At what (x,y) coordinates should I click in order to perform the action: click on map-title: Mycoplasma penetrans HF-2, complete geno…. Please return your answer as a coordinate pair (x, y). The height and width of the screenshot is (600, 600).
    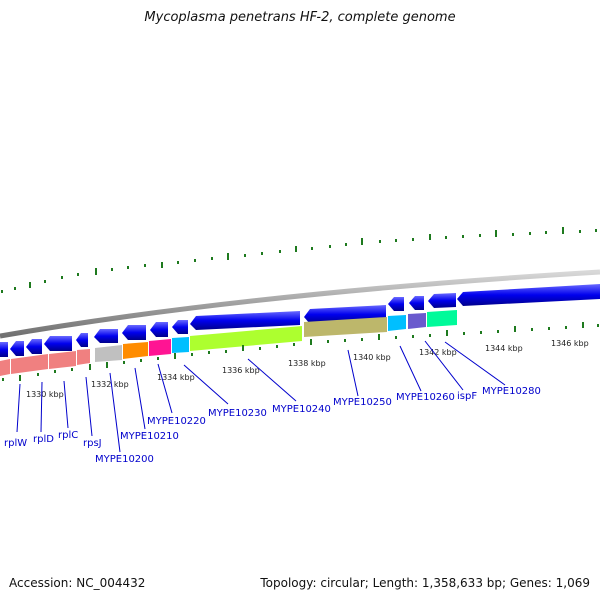
    Looking at the image, I should click on (300, 17).